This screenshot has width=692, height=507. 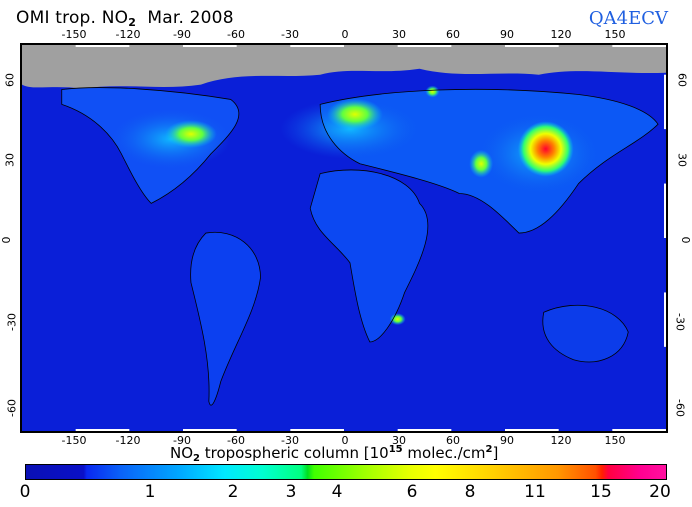 I want to click on colorbar-label: 8, so click(x=470, y=492).